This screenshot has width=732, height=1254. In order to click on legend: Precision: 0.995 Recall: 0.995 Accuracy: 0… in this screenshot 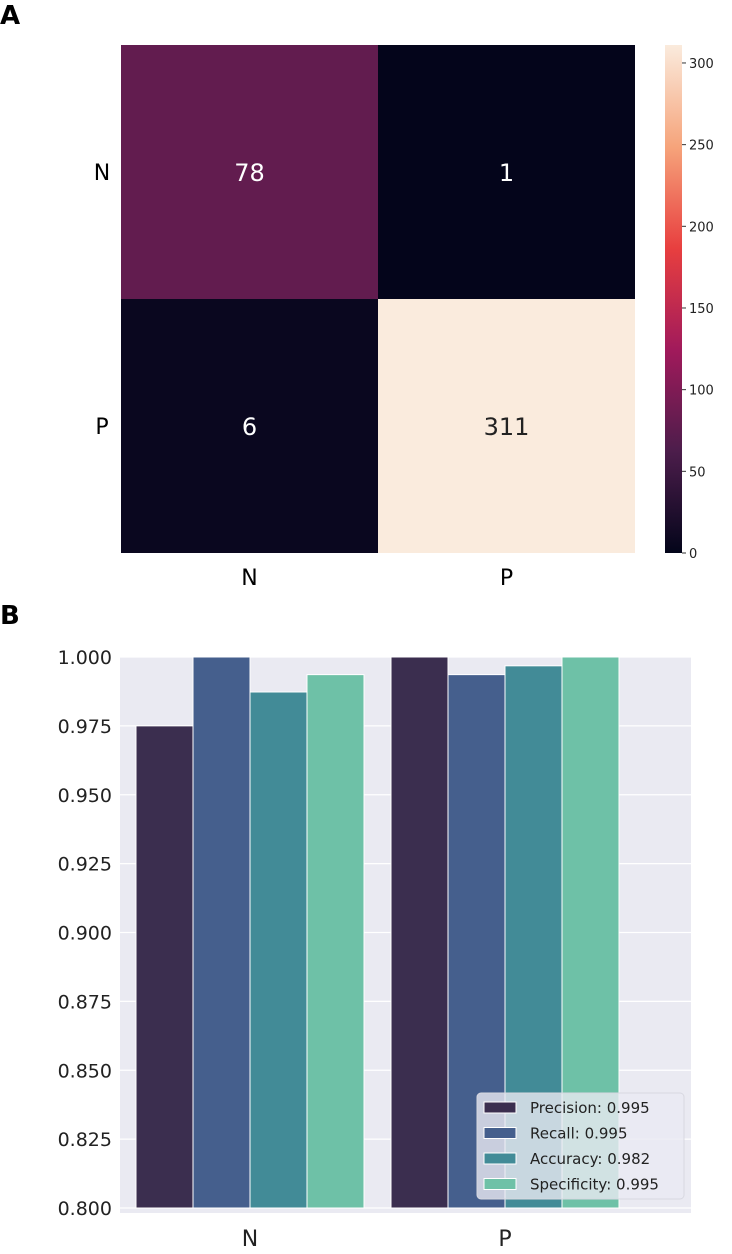, I will do `click(580, 1146)`.